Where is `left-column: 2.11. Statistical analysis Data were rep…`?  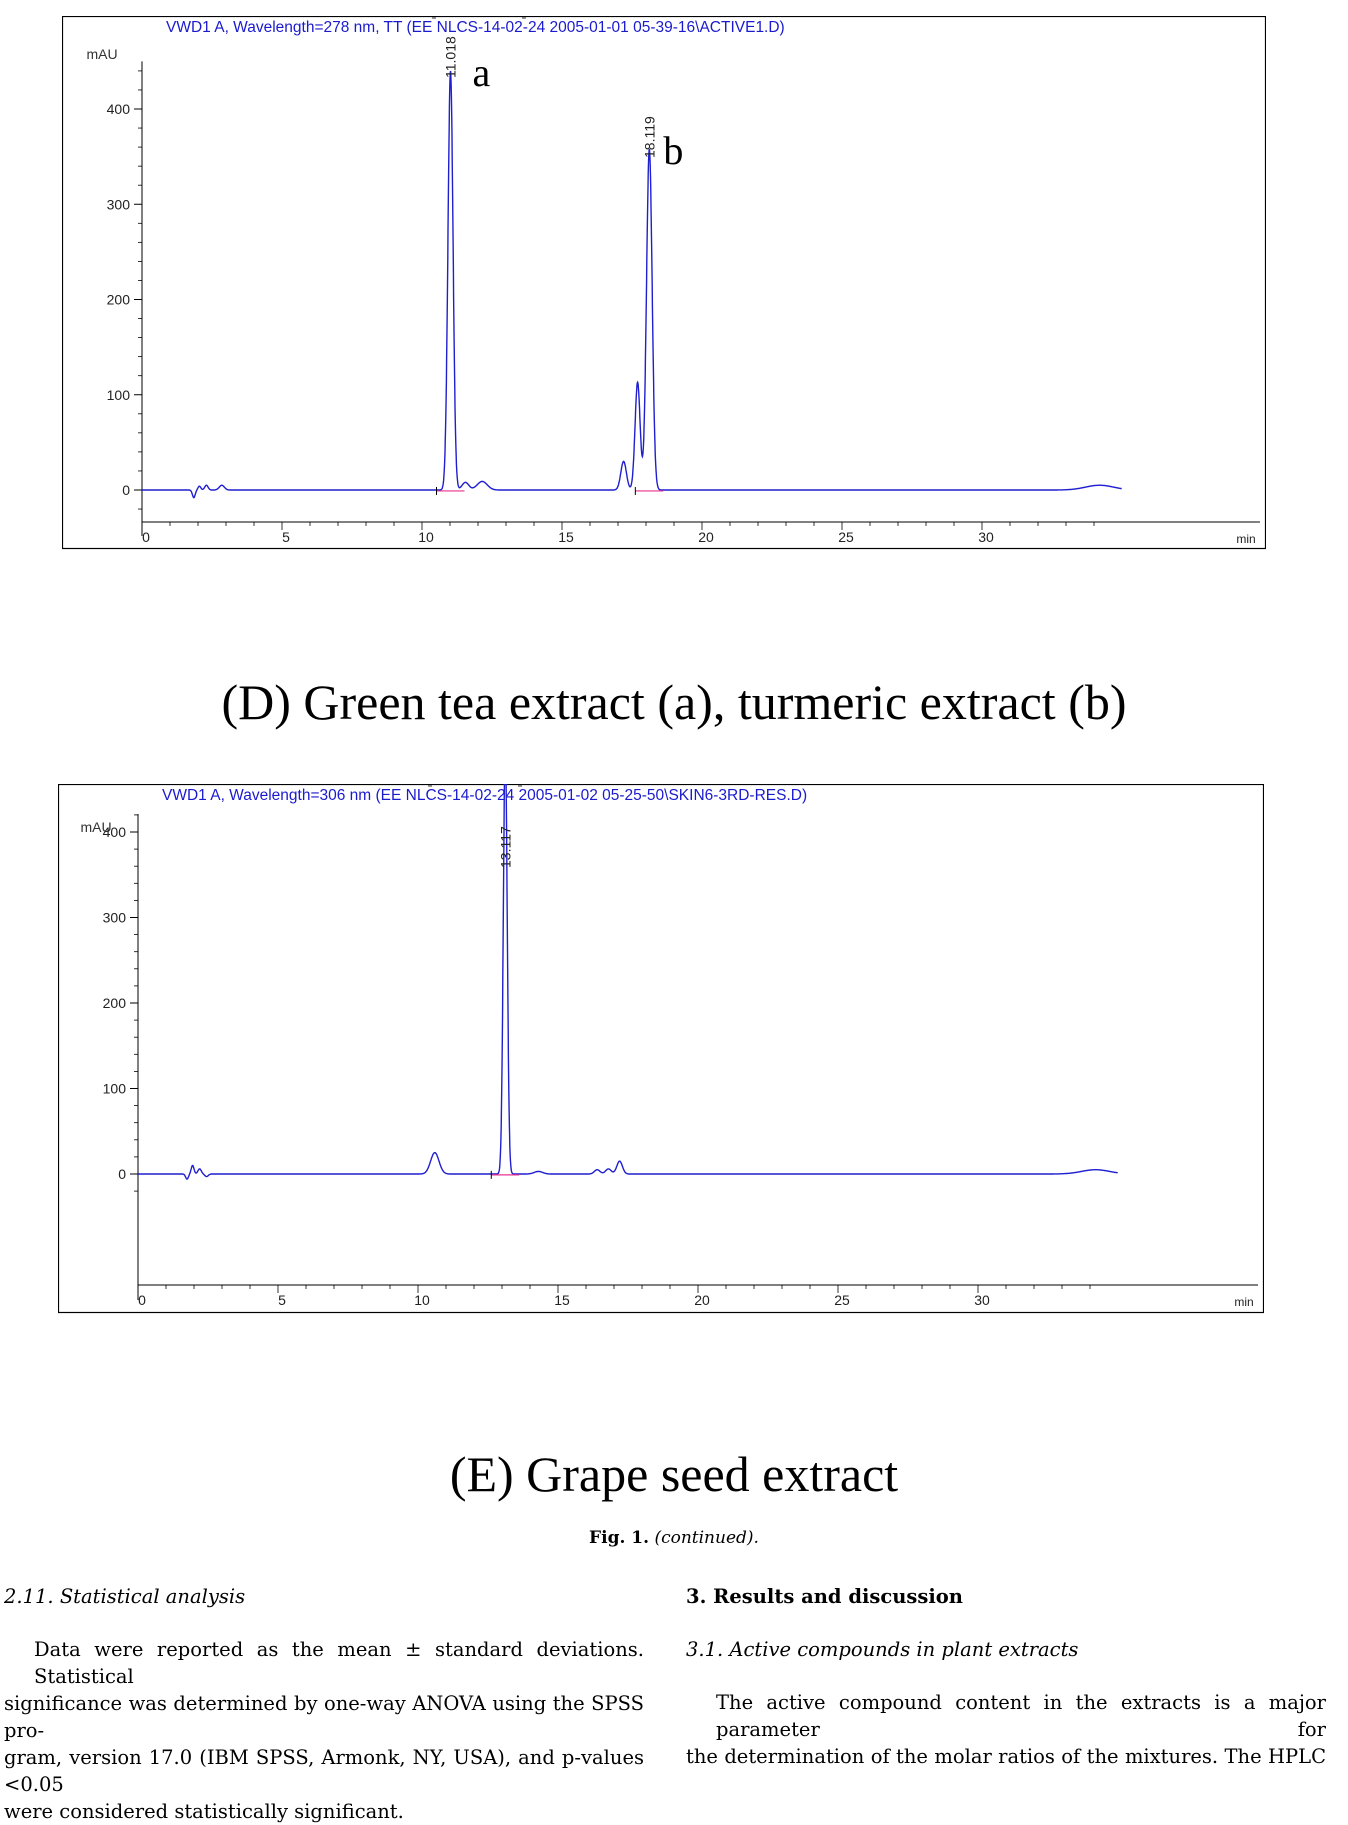
left-column: 2.11. Statistical analysis Data were rep… is located at coordinates (324, 1704).